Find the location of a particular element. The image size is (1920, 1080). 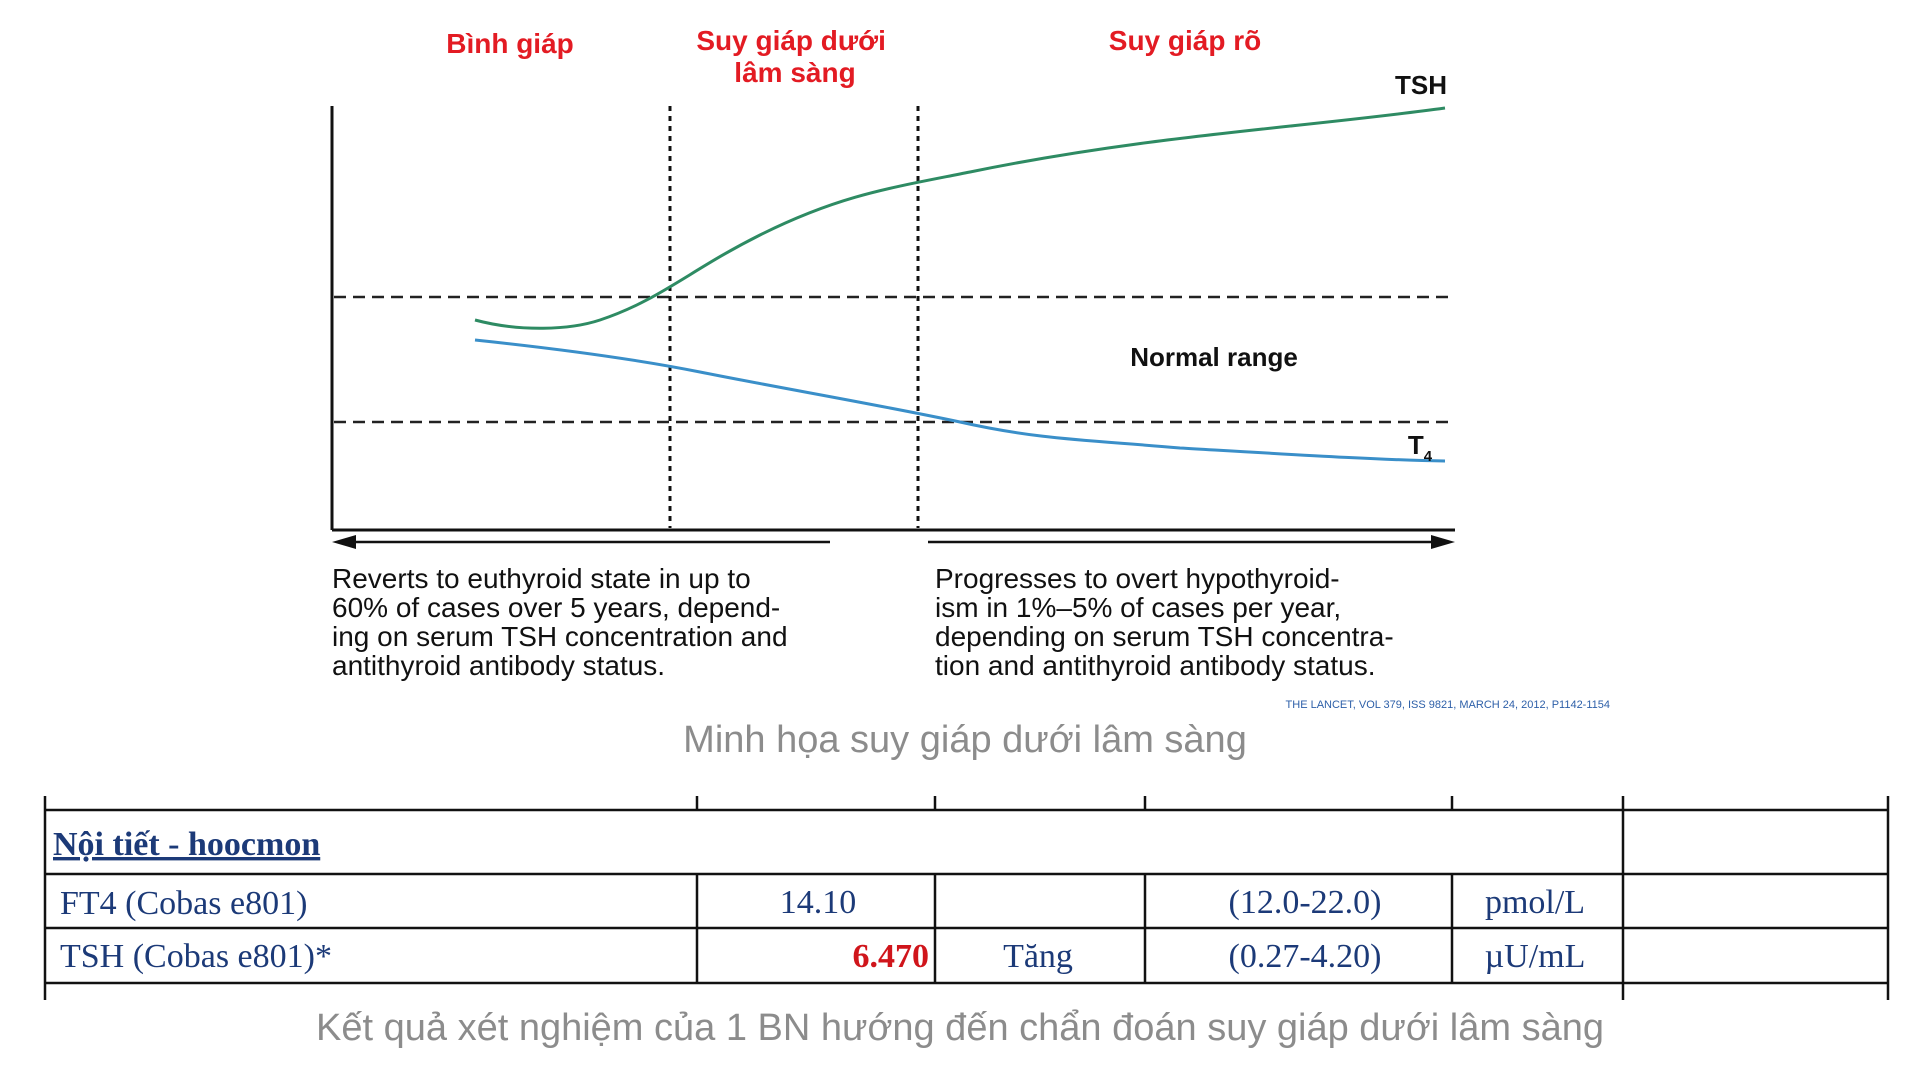

normal-range-label: Normal range is located at coordinates (1214, 357).